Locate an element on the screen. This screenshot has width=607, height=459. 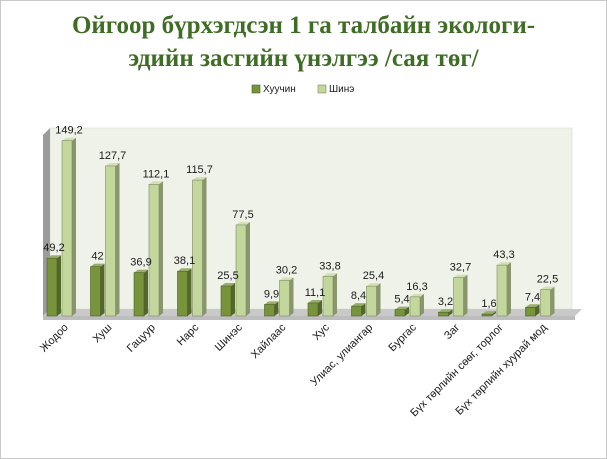
data-label: 36,9 is located at coordinates (140, 263).